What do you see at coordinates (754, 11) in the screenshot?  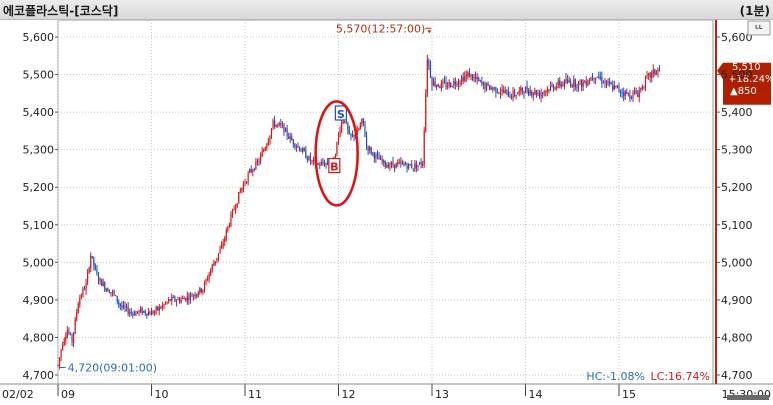 I see `period-label: (1분)` at bounding box center [754, 11].